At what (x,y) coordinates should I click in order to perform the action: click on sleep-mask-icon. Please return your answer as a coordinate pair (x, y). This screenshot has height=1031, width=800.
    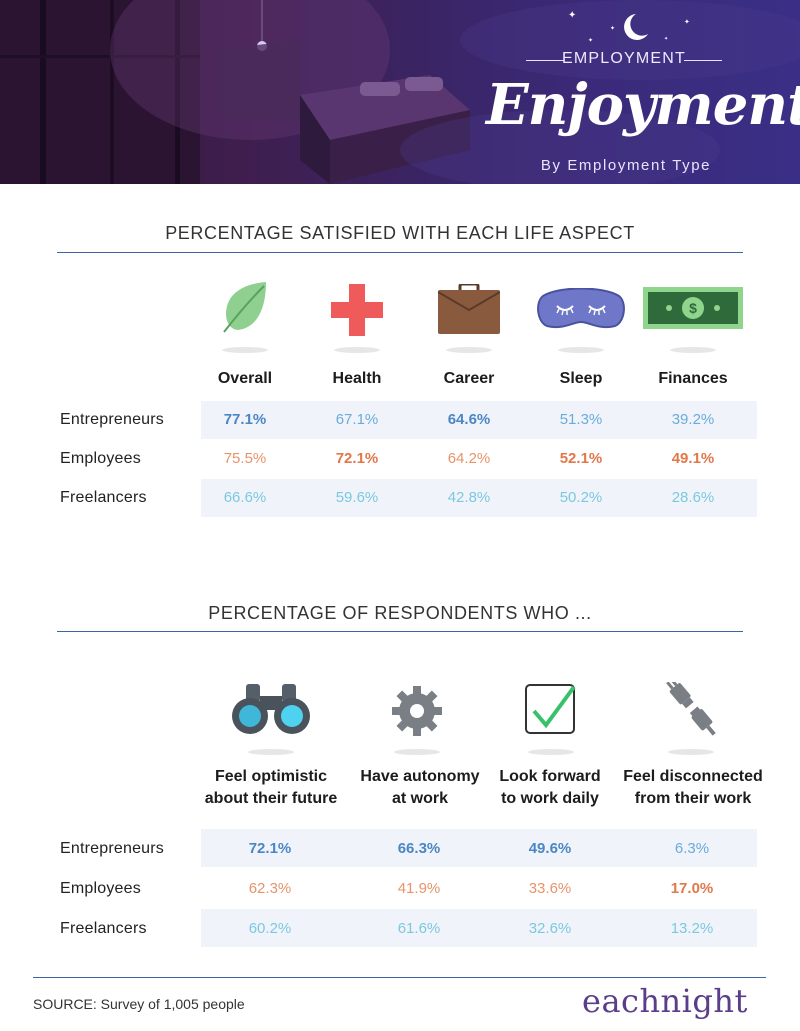
    Looking at the image, I should click on (581, 308).